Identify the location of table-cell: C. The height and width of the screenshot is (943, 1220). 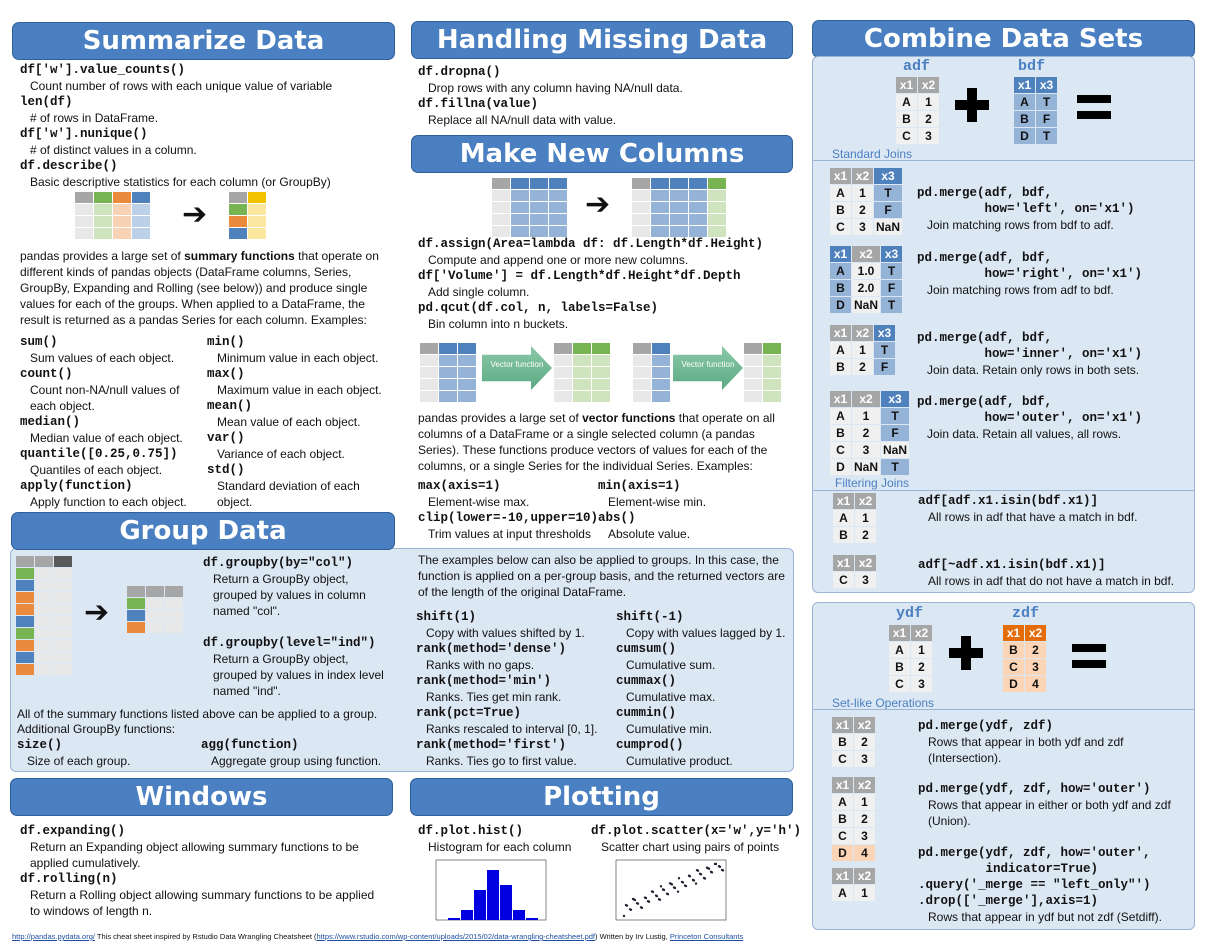
(1013, 667).